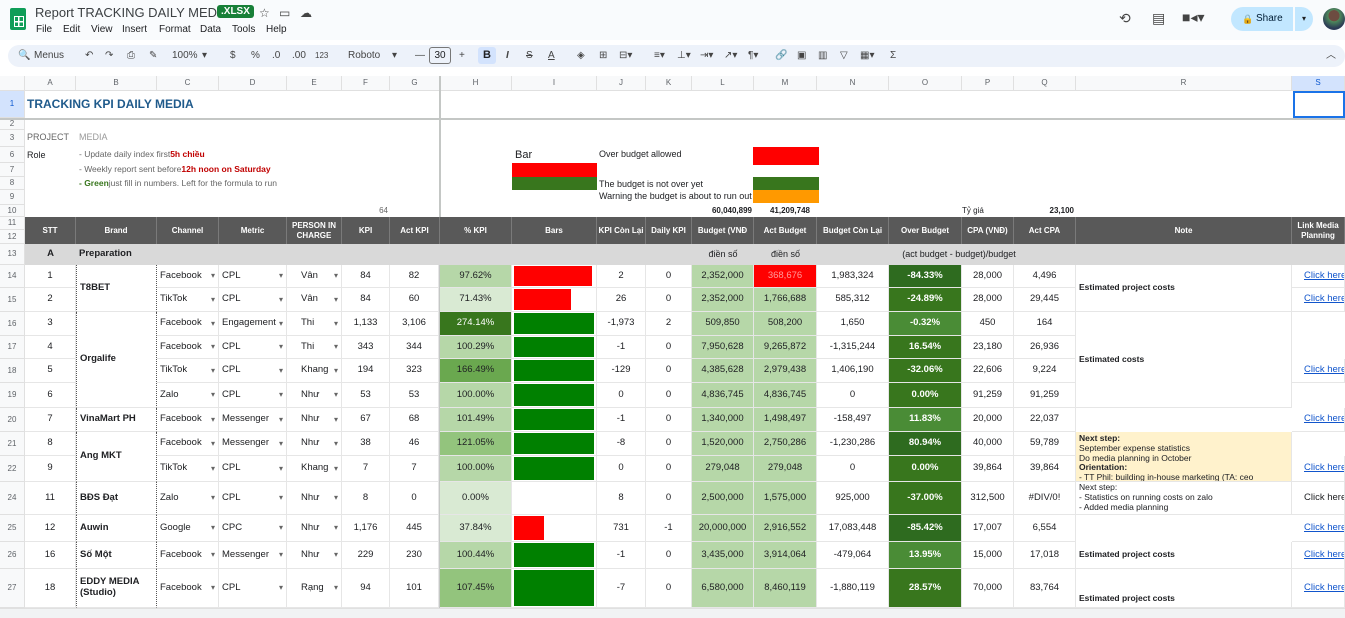 Image resolution: width=1345 pixels, height=618 pixels. Describe the element at coordinates (12, 124) in the screenshot. I see `row-header-2: 2` at that location.